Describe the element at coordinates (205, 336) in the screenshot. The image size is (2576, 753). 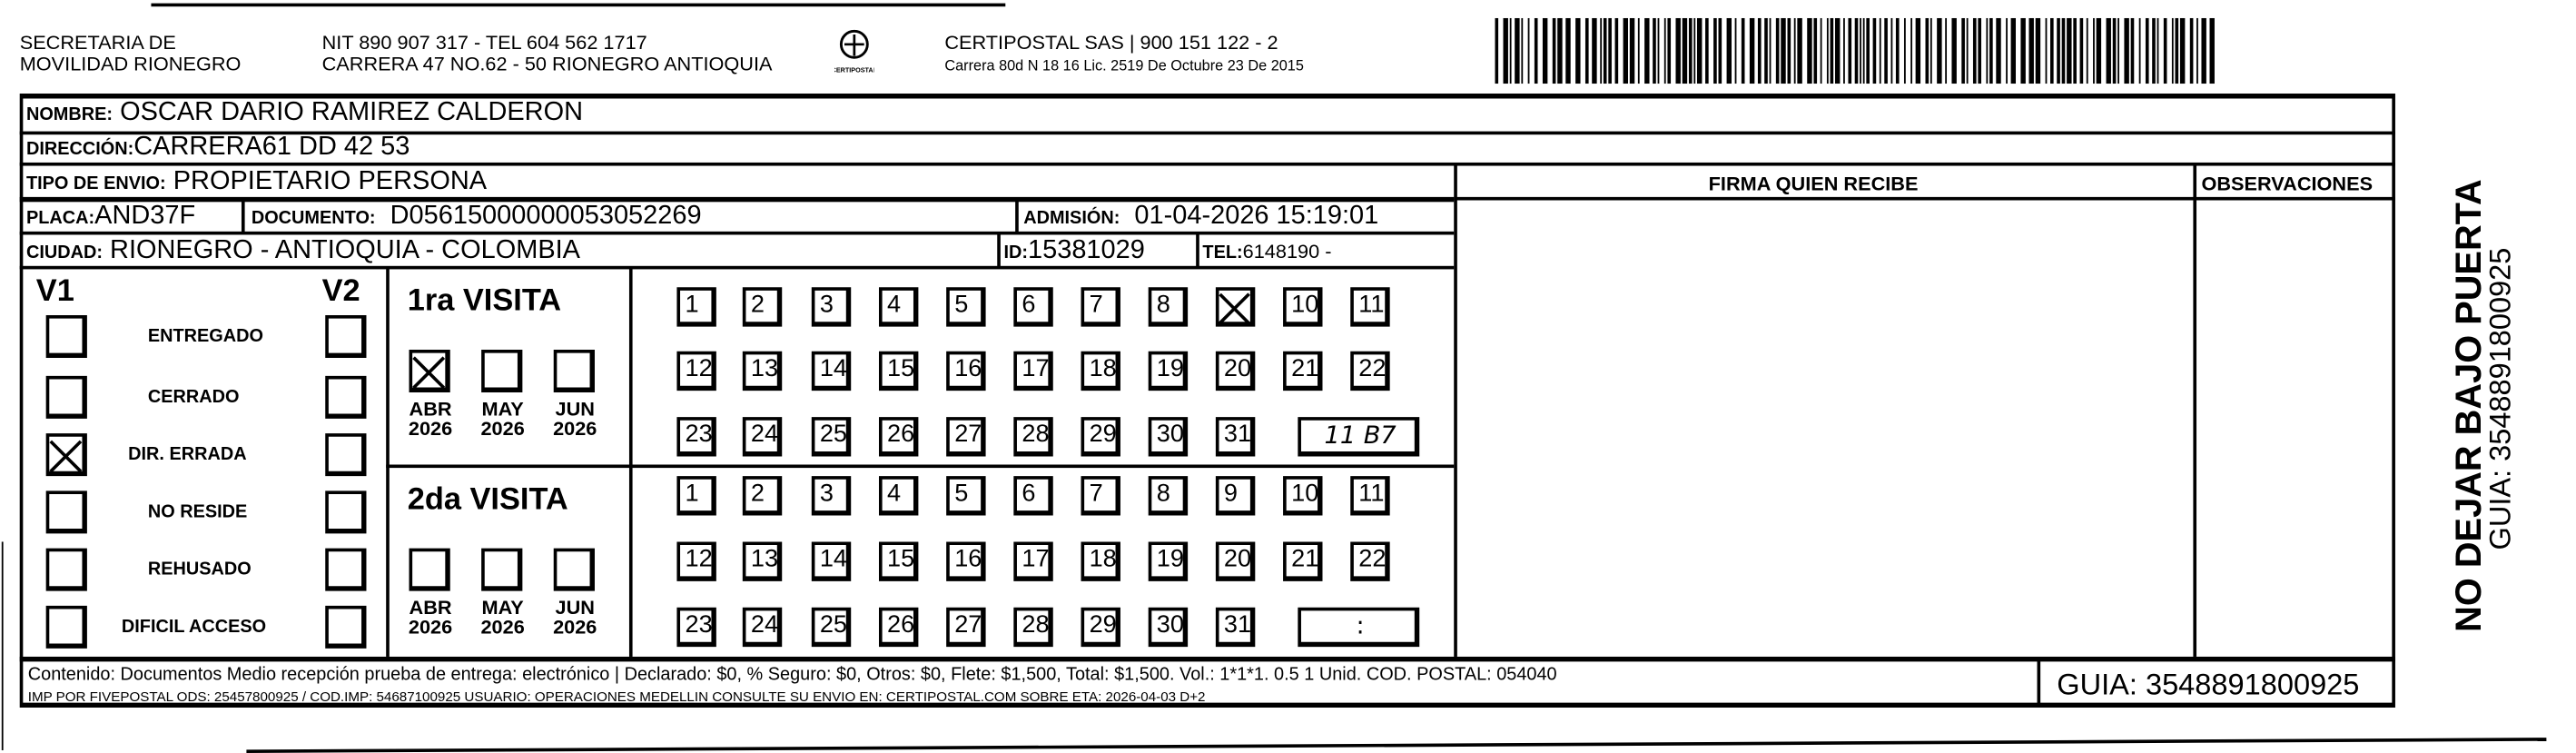
I see `status-label: ENTREGADO` at that location.